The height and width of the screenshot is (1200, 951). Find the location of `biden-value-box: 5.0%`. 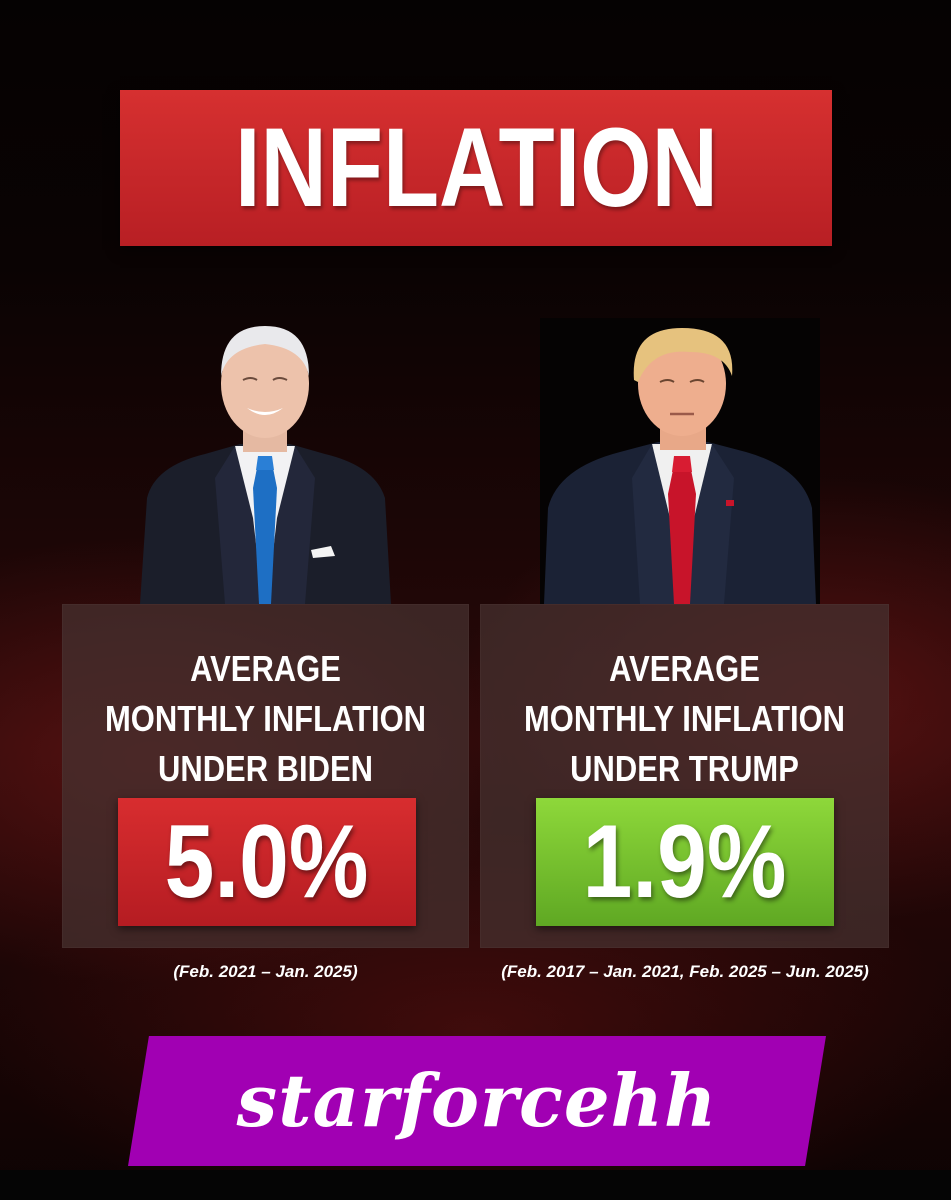

biden-value-box: 5.0% is located at coordinates (267, 862).